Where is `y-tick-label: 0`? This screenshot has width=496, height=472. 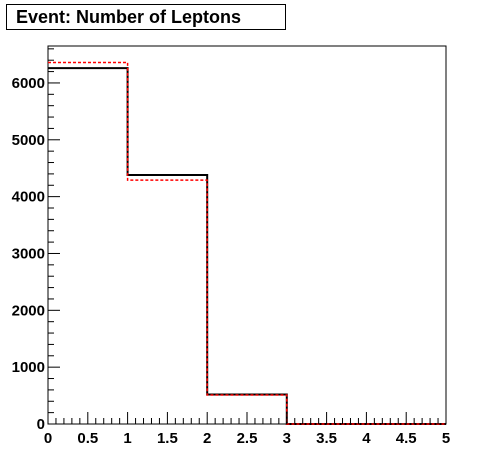
y-tick-label: 0 is located at coordinates (41, 424).